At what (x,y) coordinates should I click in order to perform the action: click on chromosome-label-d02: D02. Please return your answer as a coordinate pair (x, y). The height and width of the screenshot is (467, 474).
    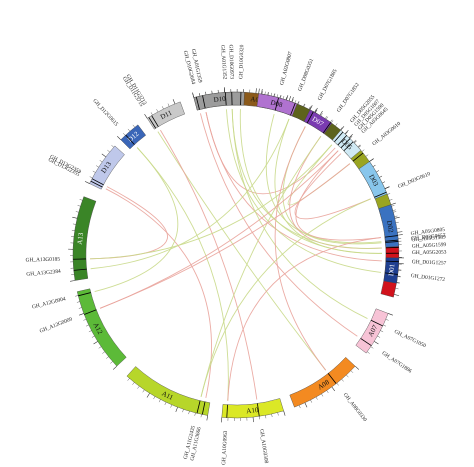
    Looking at the image, I should click on (390, 227).